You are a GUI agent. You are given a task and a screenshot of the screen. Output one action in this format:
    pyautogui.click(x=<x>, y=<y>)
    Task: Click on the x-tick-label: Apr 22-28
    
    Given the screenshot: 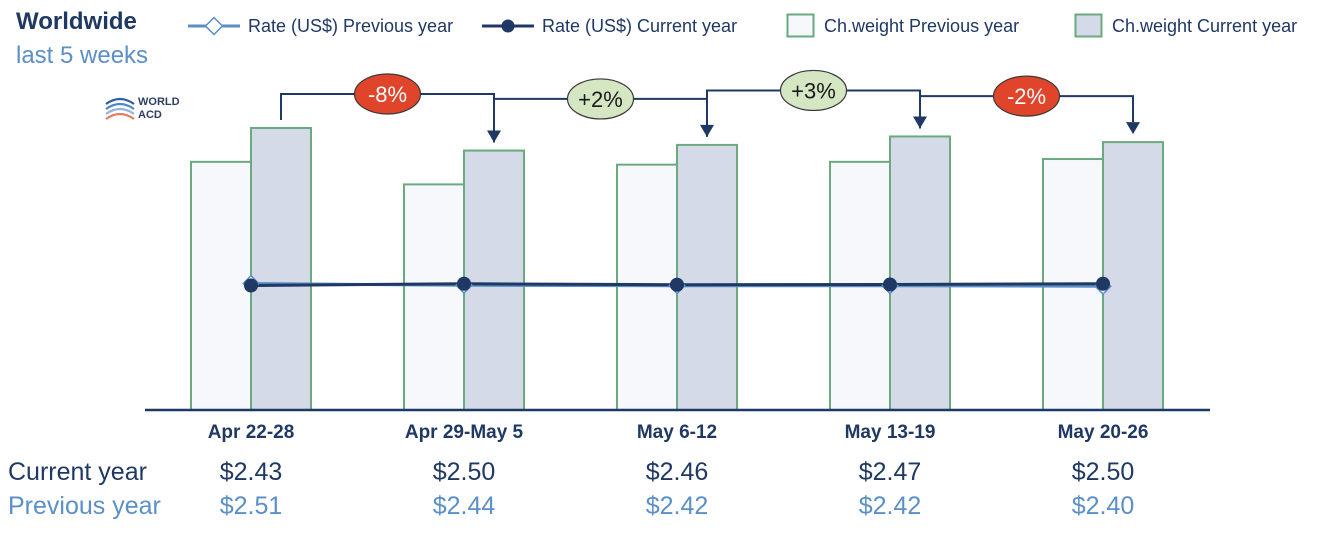 What is the action you would take?
    pyautogui.click(x=251, y=432)
    